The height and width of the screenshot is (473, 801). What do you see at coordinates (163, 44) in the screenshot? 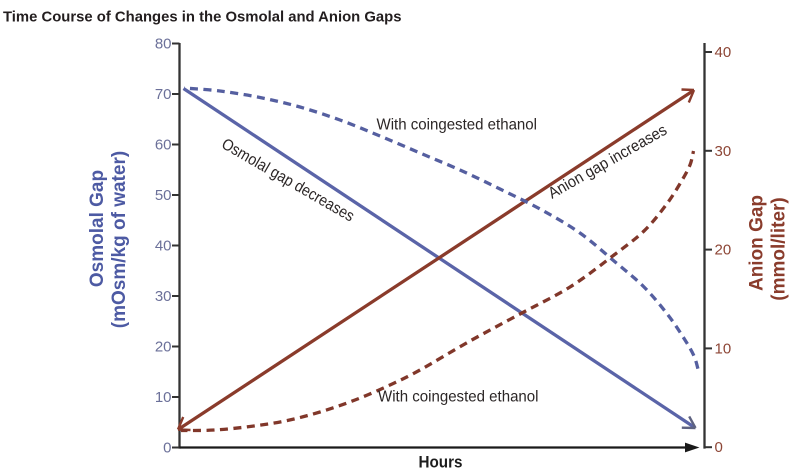
I see `svg-text: 80` at bounding box center [163, 44].